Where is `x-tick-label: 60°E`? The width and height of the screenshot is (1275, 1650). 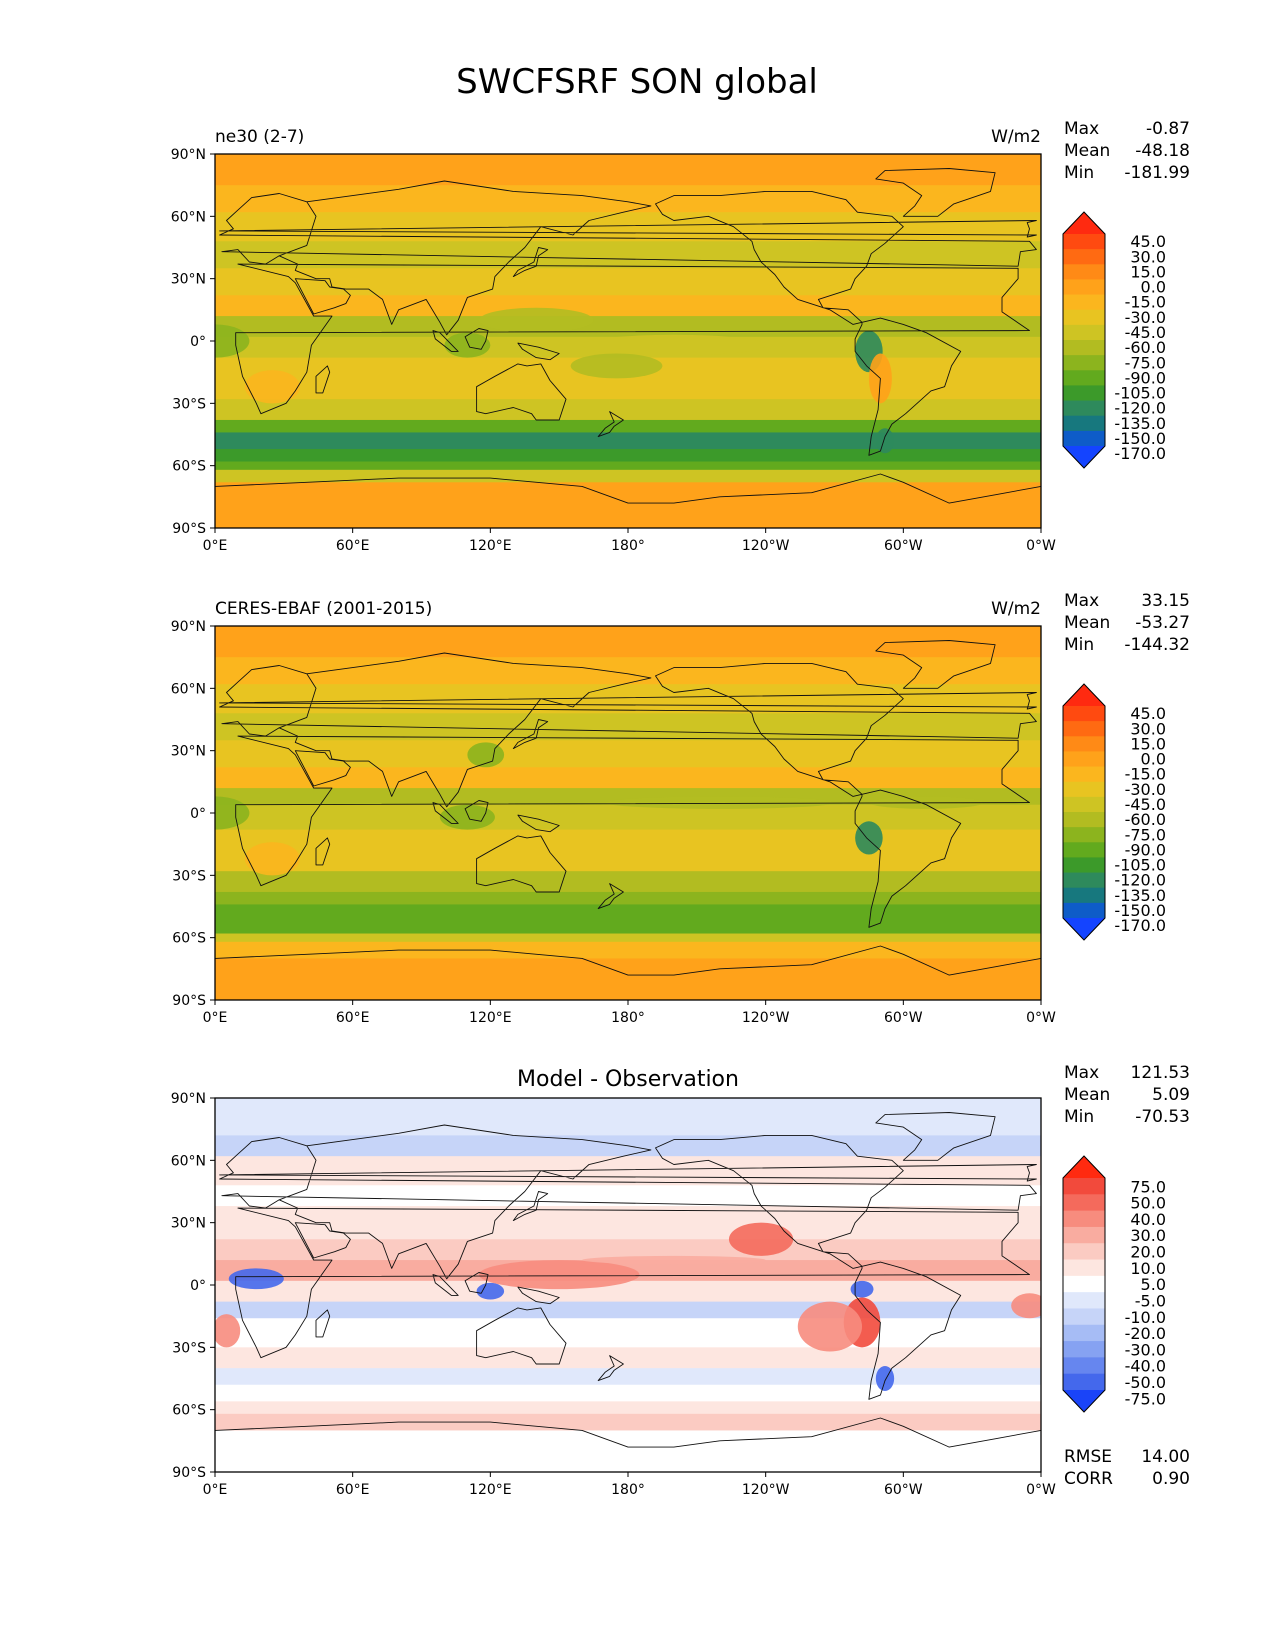 x-tick-label: 60°E is located at coordinates (353, 1018).